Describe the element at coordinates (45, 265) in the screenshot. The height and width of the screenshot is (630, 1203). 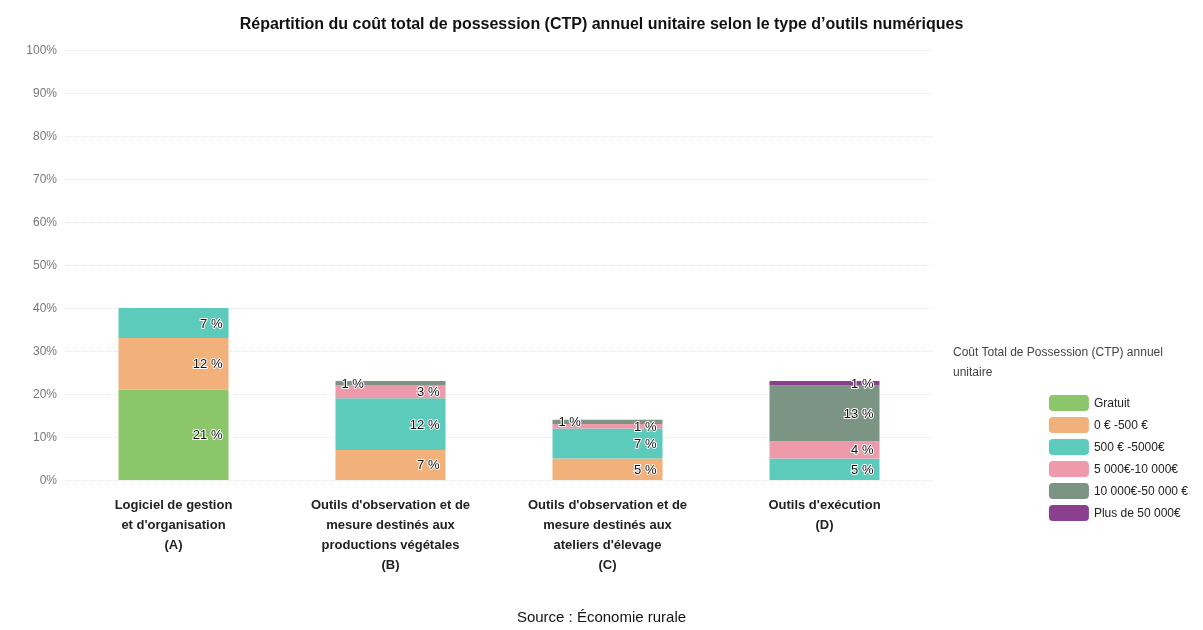
I see `y-tick-label: 50%` at that location.